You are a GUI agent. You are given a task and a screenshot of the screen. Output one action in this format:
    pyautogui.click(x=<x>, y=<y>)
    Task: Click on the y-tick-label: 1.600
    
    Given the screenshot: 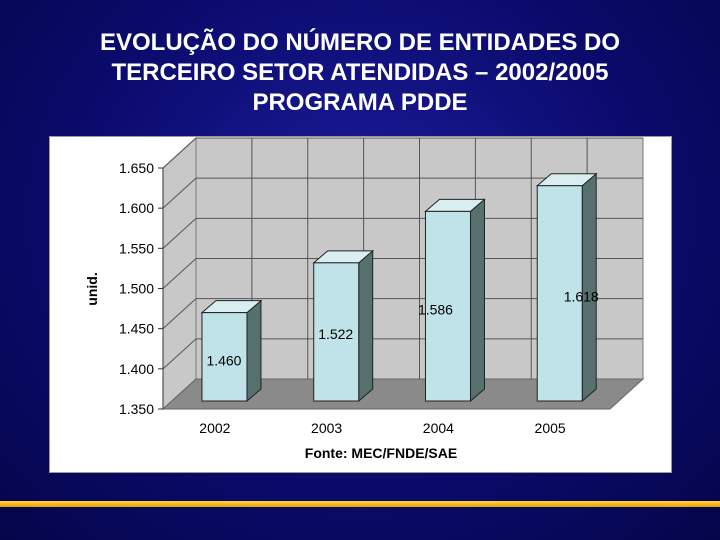 What is the action you would take?
    pyautogui.click(x=136, y=208)
    